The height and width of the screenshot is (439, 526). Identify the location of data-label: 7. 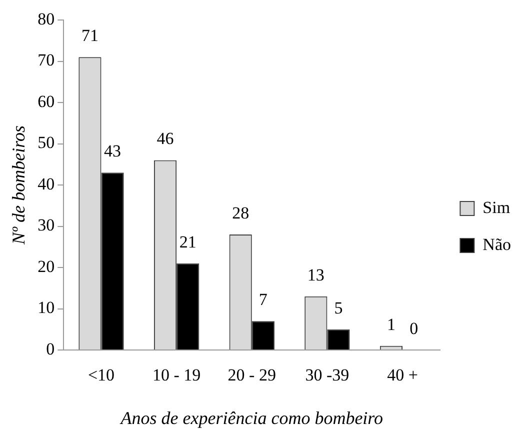
(263, 300).